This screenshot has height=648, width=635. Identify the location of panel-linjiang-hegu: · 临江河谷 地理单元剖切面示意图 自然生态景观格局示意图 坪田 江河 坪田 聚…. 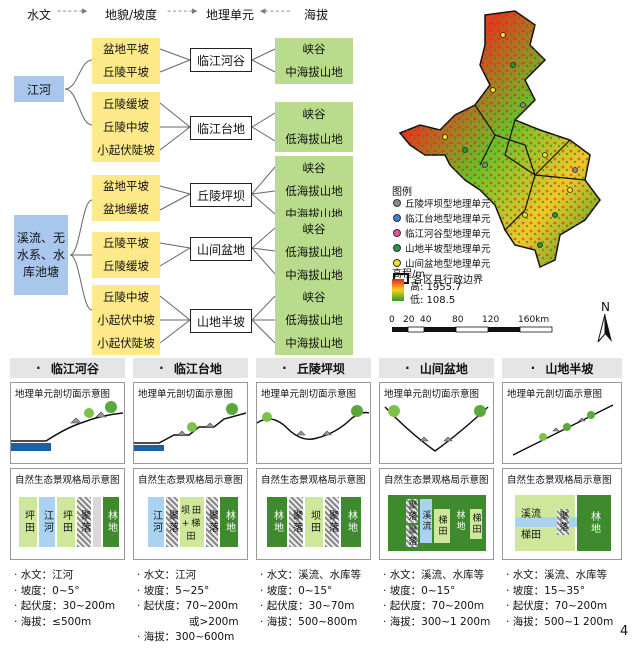
(67, 503).